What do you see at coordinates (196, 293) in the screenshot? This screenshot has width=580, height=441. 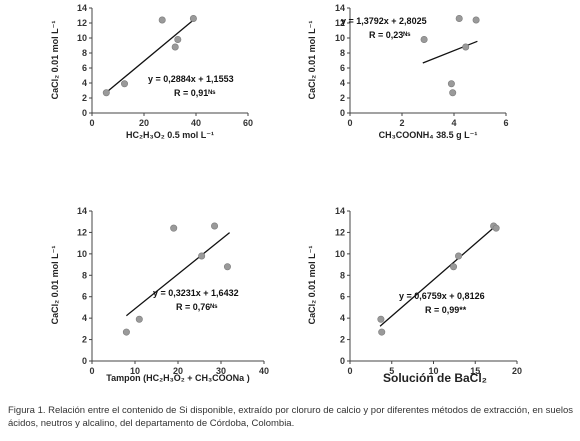 I see `regression-equation: y = 0,3231x + 1,6432` at bounding box center [196, 293].